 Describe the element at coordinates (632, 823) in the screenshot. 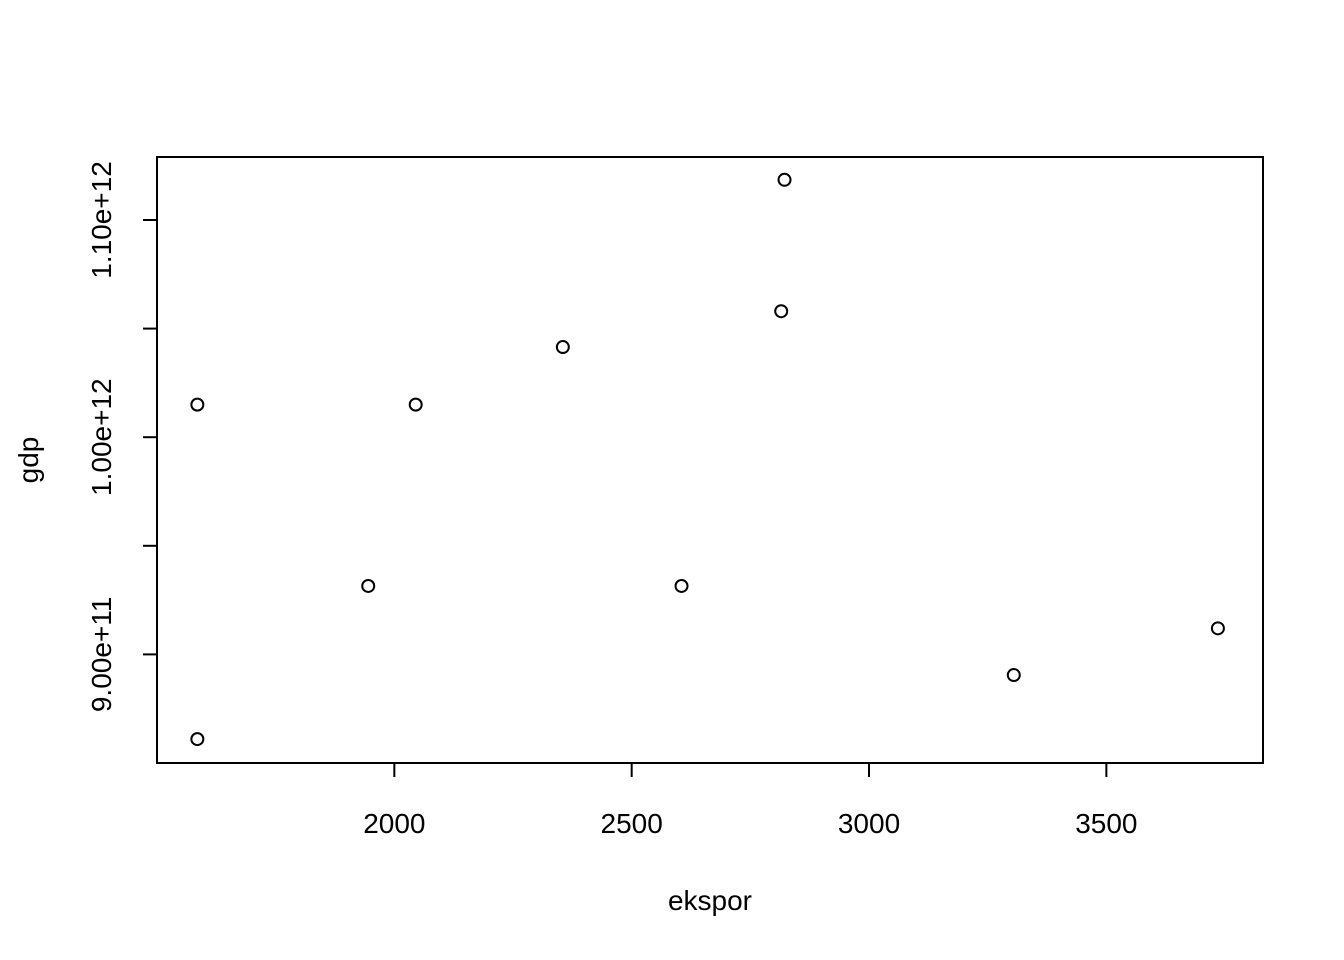

I see `x-tick-label: 2500` at that location.